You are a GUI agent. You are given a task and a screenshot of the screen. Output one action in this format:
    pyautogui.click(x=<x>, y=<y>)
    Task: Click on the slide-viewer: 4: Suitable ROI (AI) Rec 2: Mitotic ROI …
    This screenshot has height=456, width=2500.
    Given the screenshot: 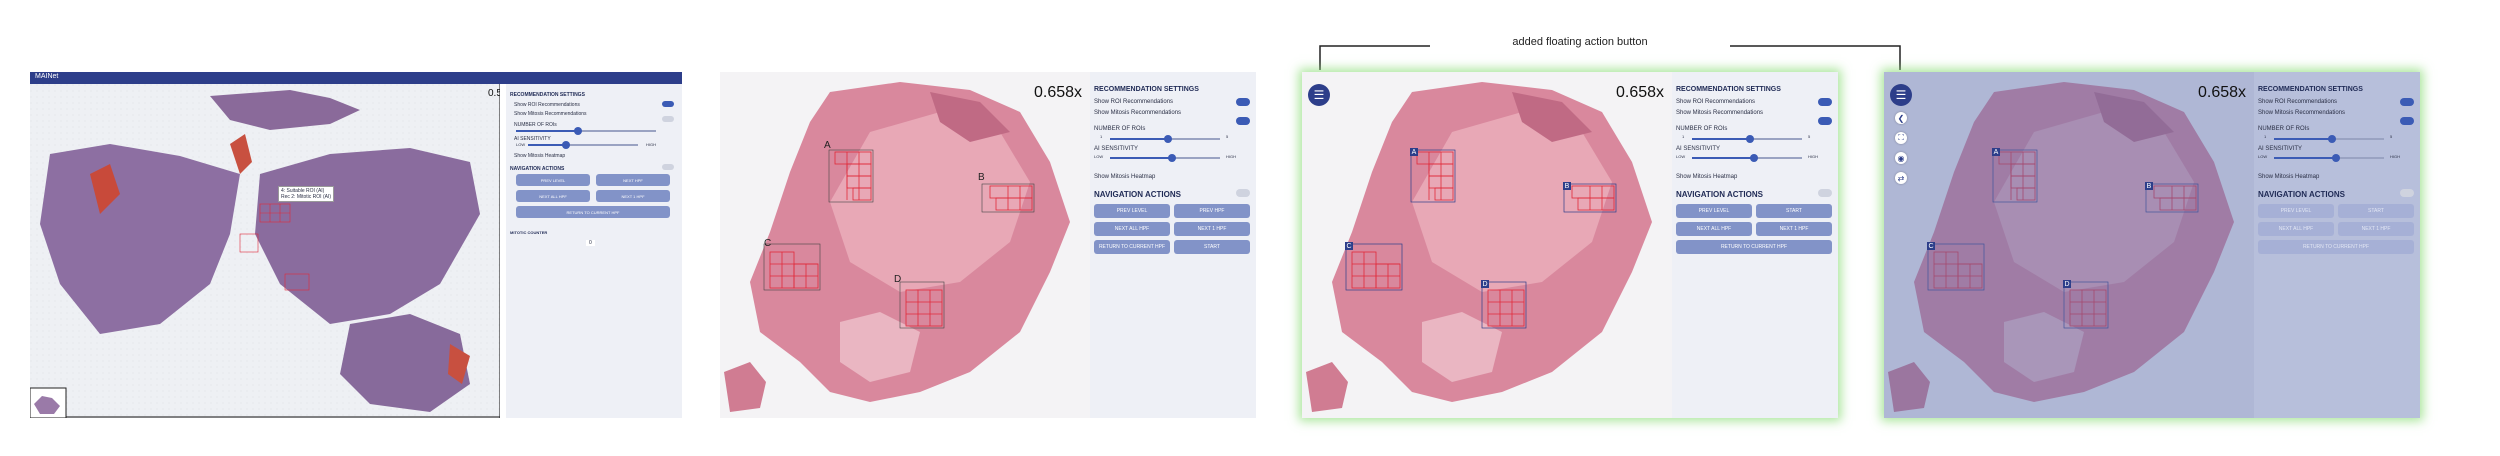 What is the action you would take?
    pyautogui.click(x=265, y=251)
    